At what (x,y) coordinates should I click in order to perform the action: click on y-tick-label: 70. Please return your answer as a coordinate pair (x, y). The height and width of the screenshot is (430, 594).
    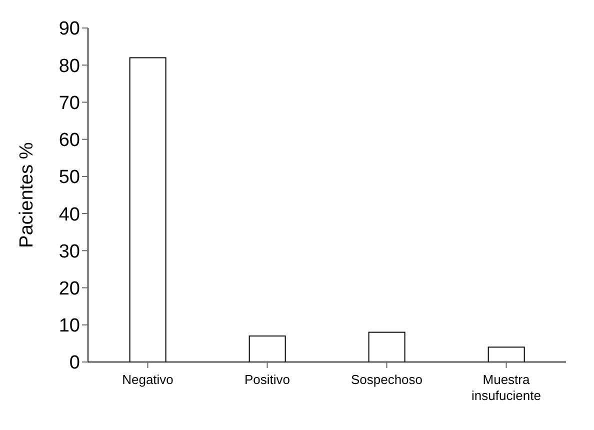
    Looking at the image, I should click on (69, 103).